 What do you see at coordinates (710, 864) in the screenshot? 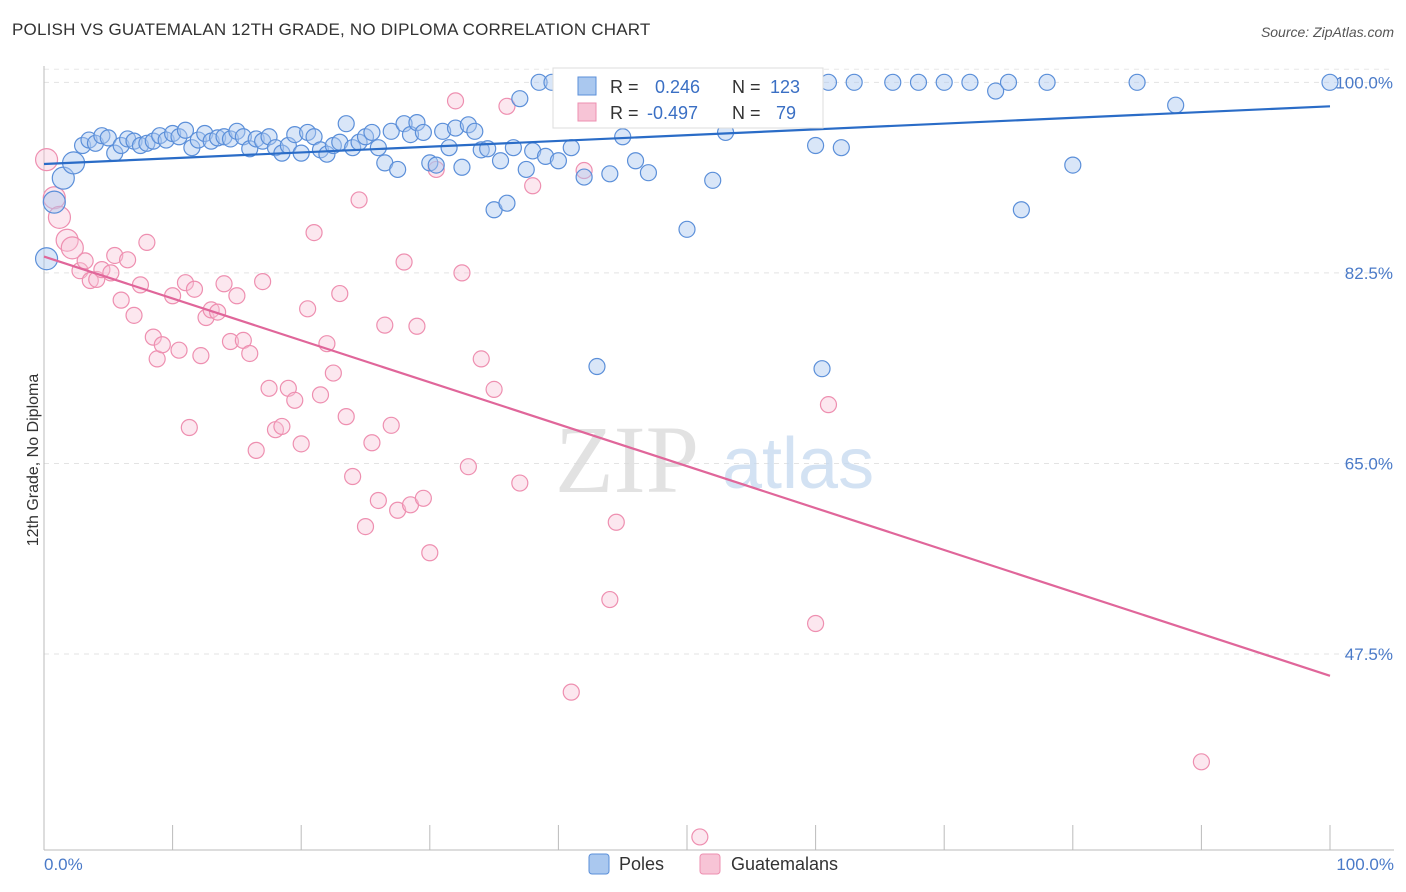
I see `legend-swatch-guatemalans` at bounding box center [710, 864].